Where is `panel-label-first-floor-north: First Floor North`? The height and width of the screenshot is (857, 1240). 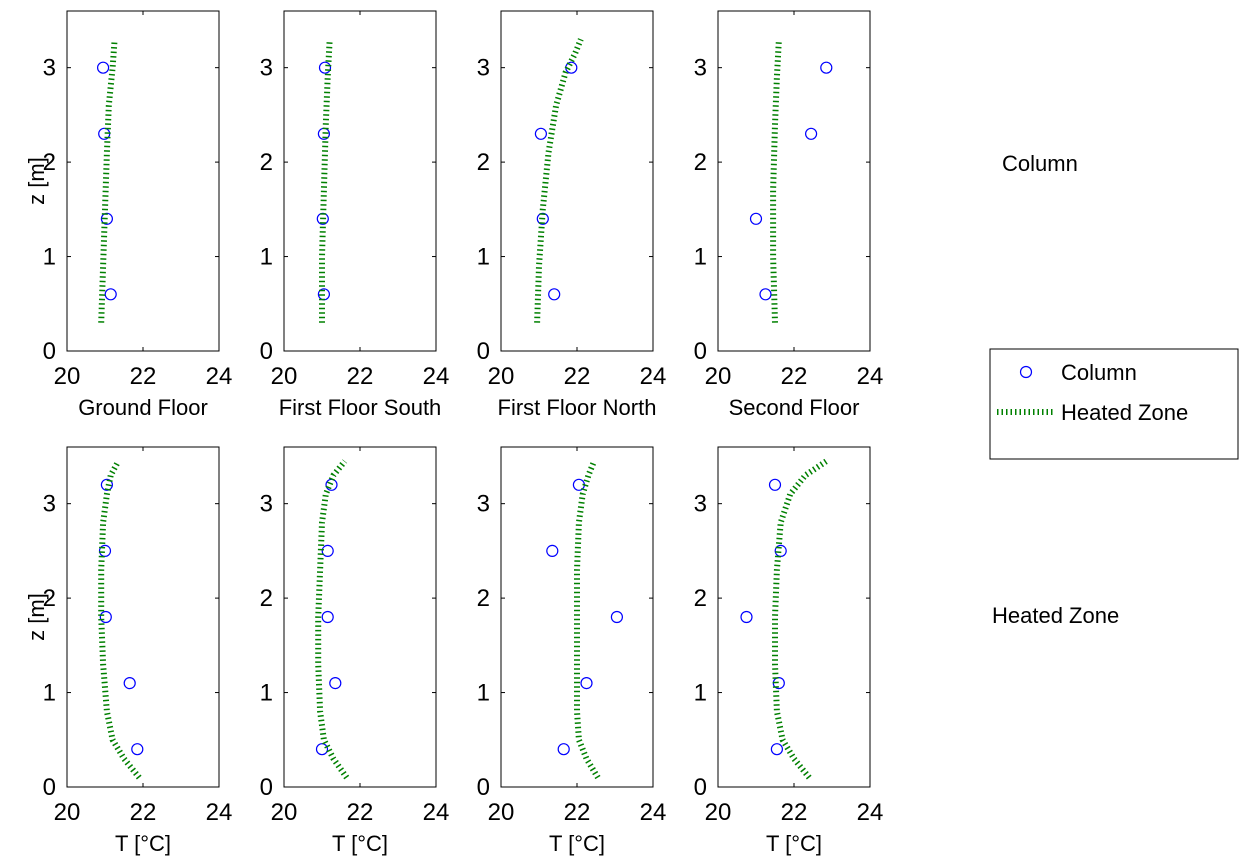
panel-label-first-floor-north: First Floor North is located at coordinates (577, 407).